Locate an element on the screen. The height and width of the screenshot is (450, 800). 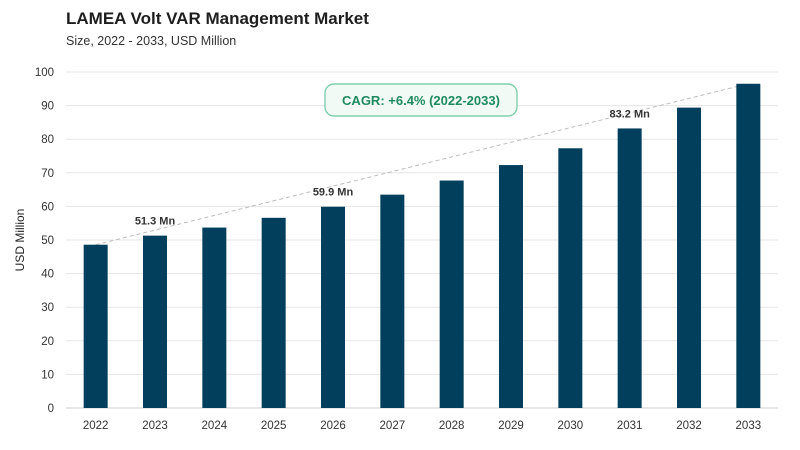
x-tick-label: 2028 is located at coordinates (452, 426).